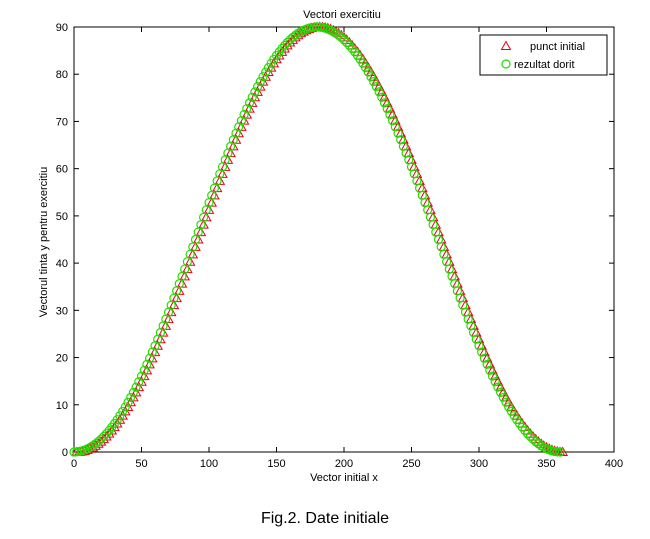 The image size is (650, 539). Describe the element at coordinates (62, 217) in the screenshot. I see `y-tick-label: 50` at that location.